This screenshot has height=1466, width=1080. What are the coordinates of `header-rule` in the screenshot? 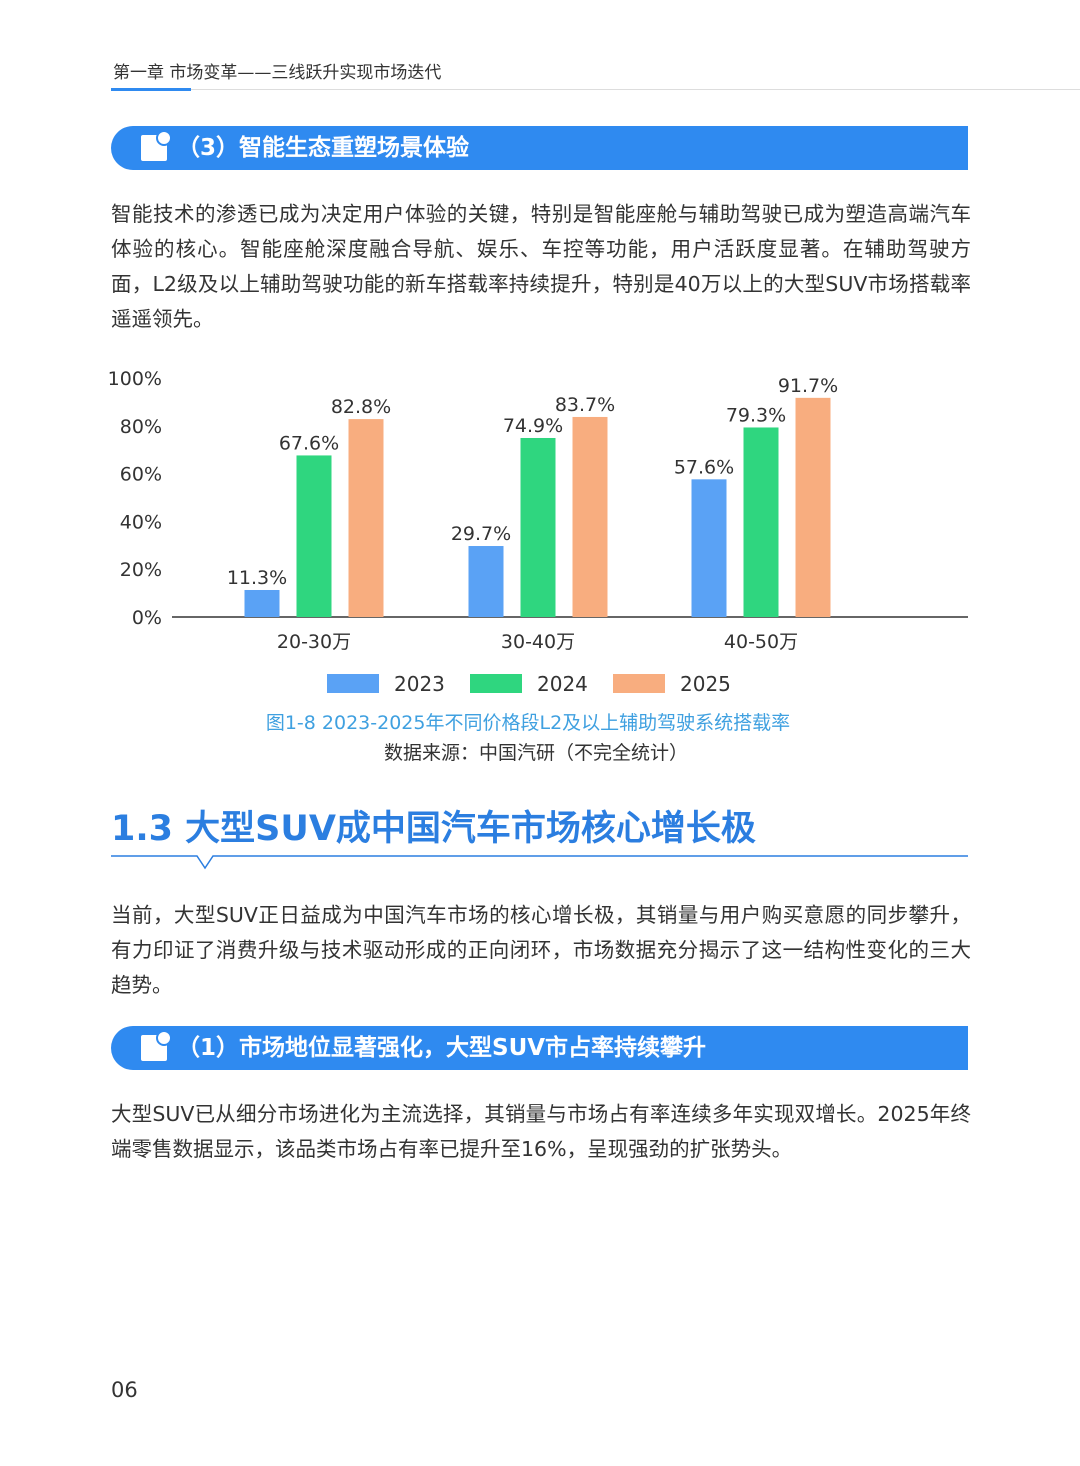 It's located at (635, 89).